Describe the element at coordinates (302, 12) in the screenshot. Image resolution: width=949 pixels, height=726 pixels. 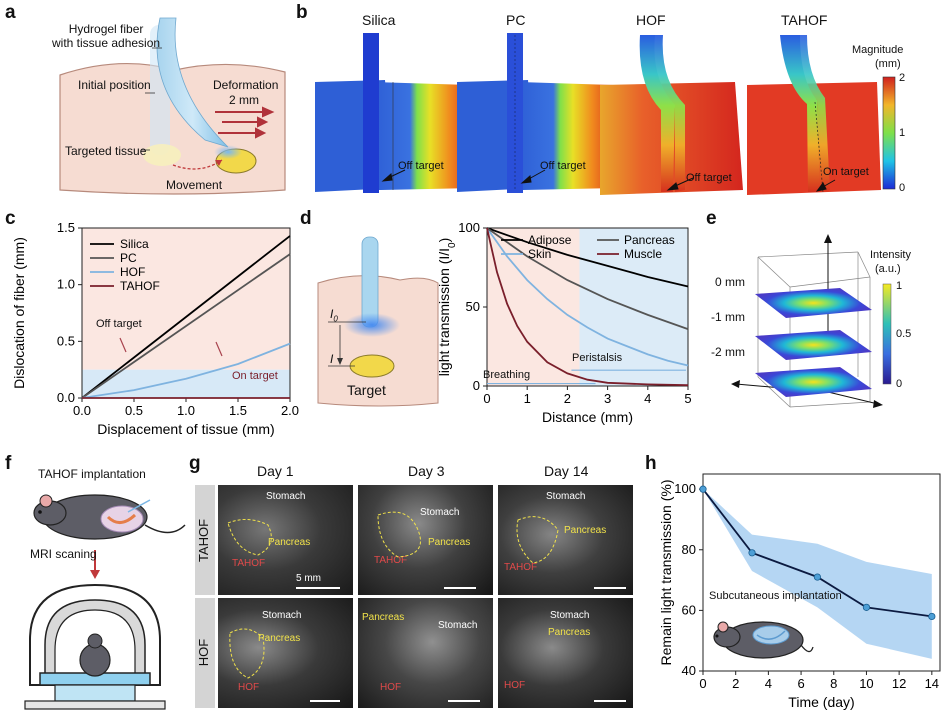
I see `panel-letter-b: b` at that location.